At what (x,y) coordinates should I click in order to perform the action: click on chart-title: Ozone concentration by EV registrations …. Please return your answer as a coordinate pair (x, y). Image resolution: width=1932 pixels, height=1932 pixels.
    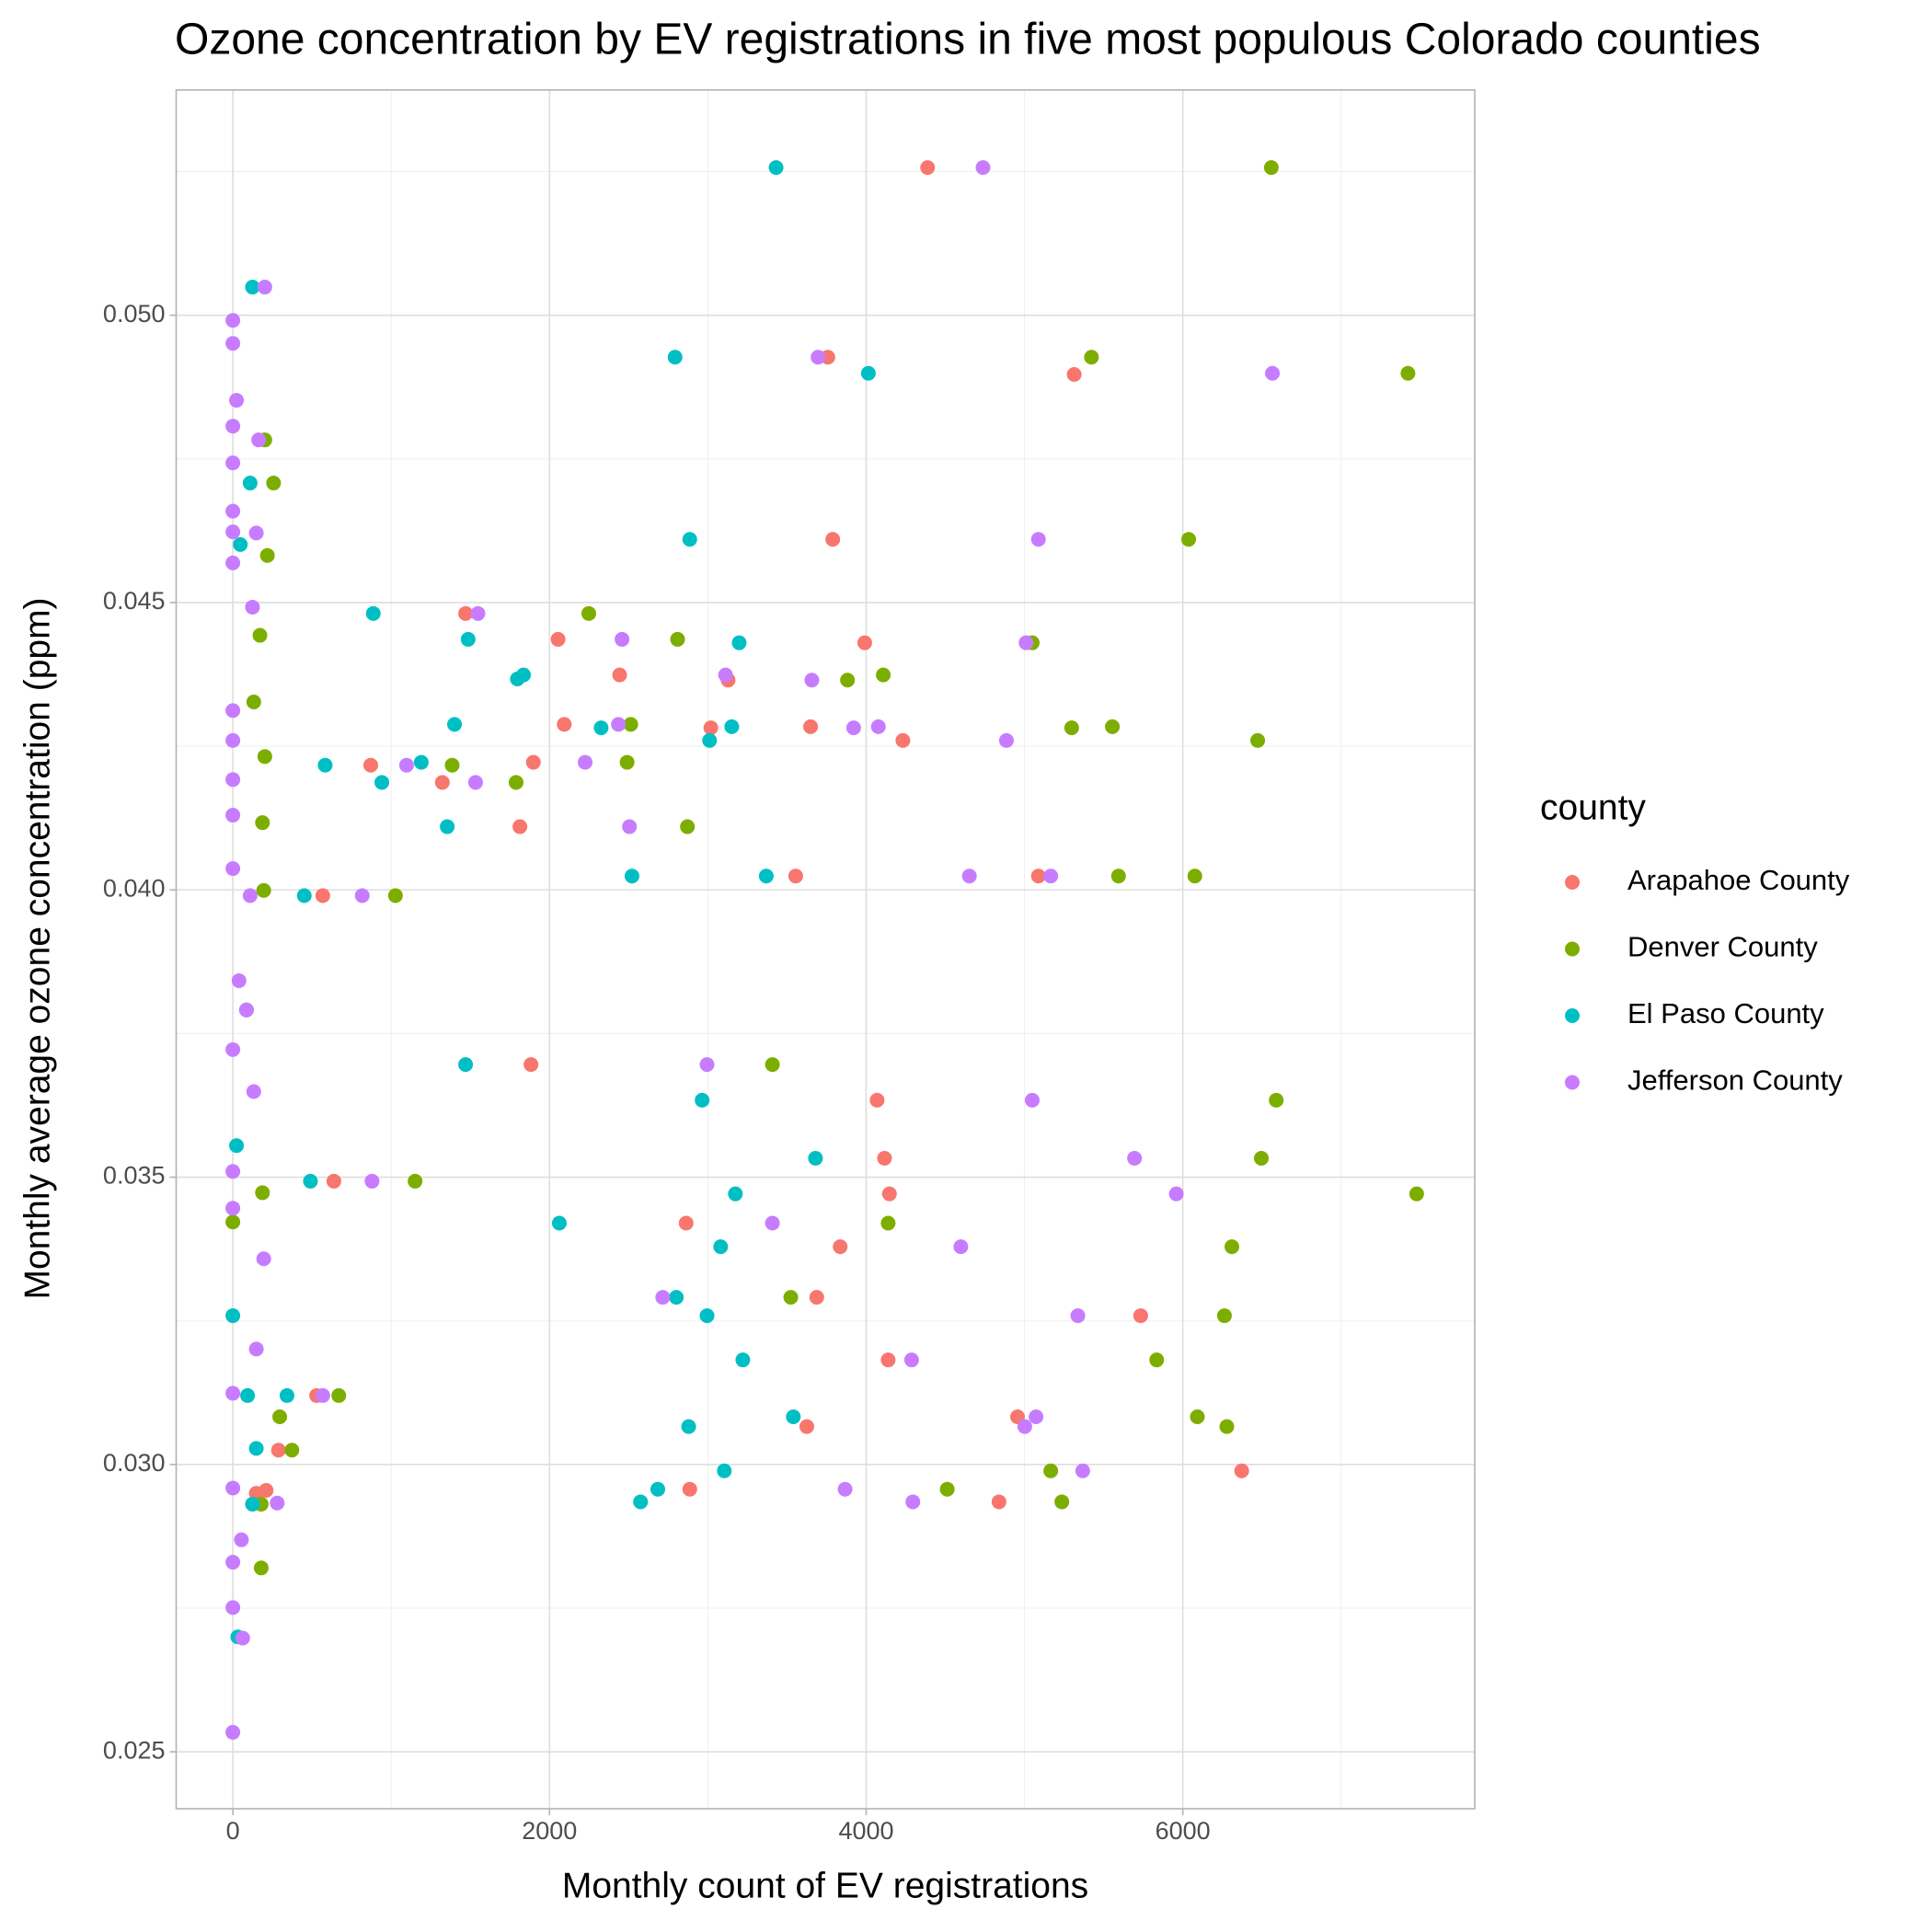
    Looking at the image, I should click on (968, 40).